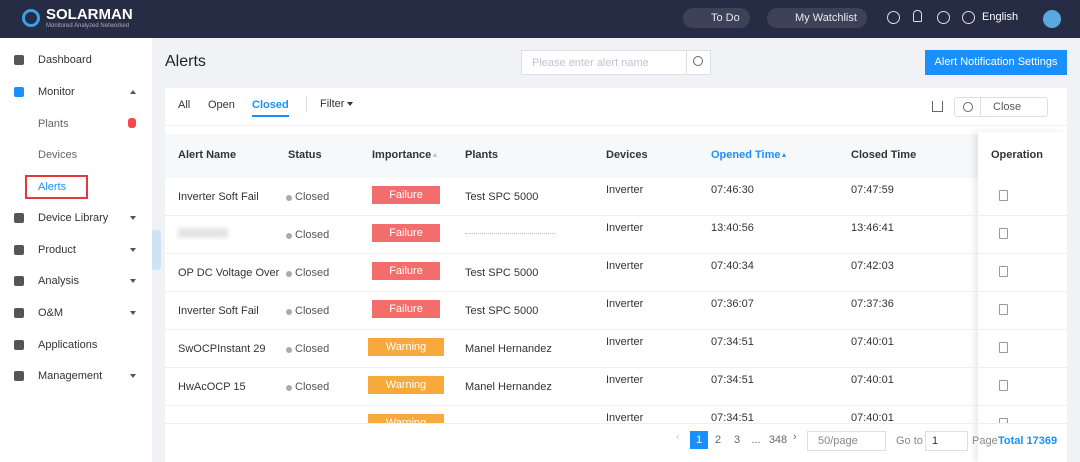 Image resolution: width=1080 pixels, height=462 pixels. I want to click on tab: All, so click(184, 105).